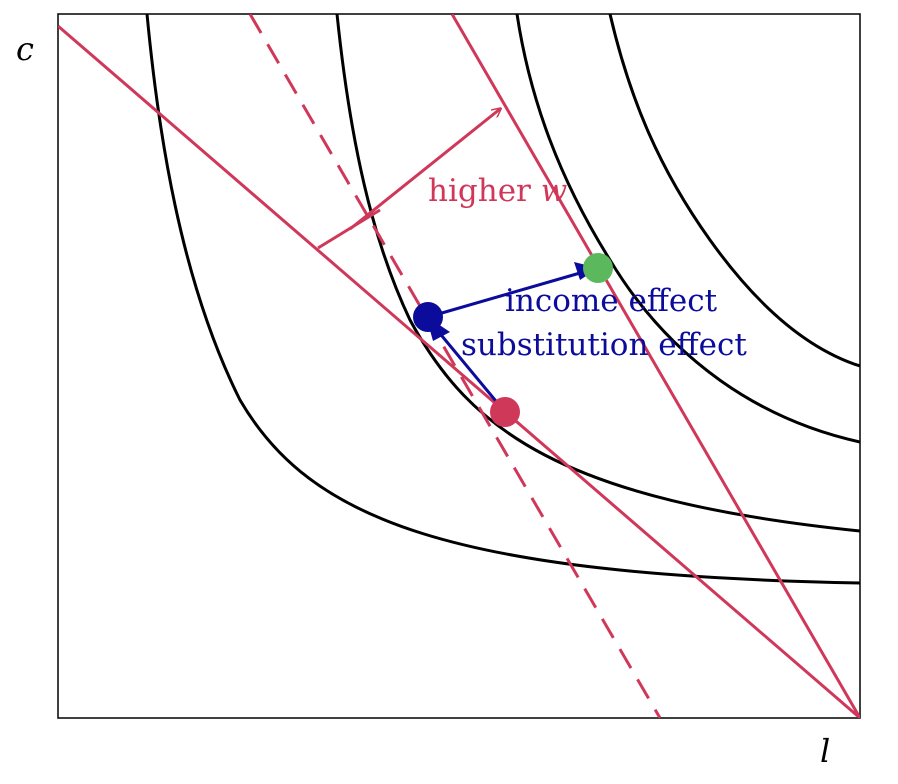 Image resolution: width=898 pixels, height=784 pixels. What do you see at coordinates (424, 170) in the screenshot?
I see `wage-arrow` at bounding box center [424, 170].